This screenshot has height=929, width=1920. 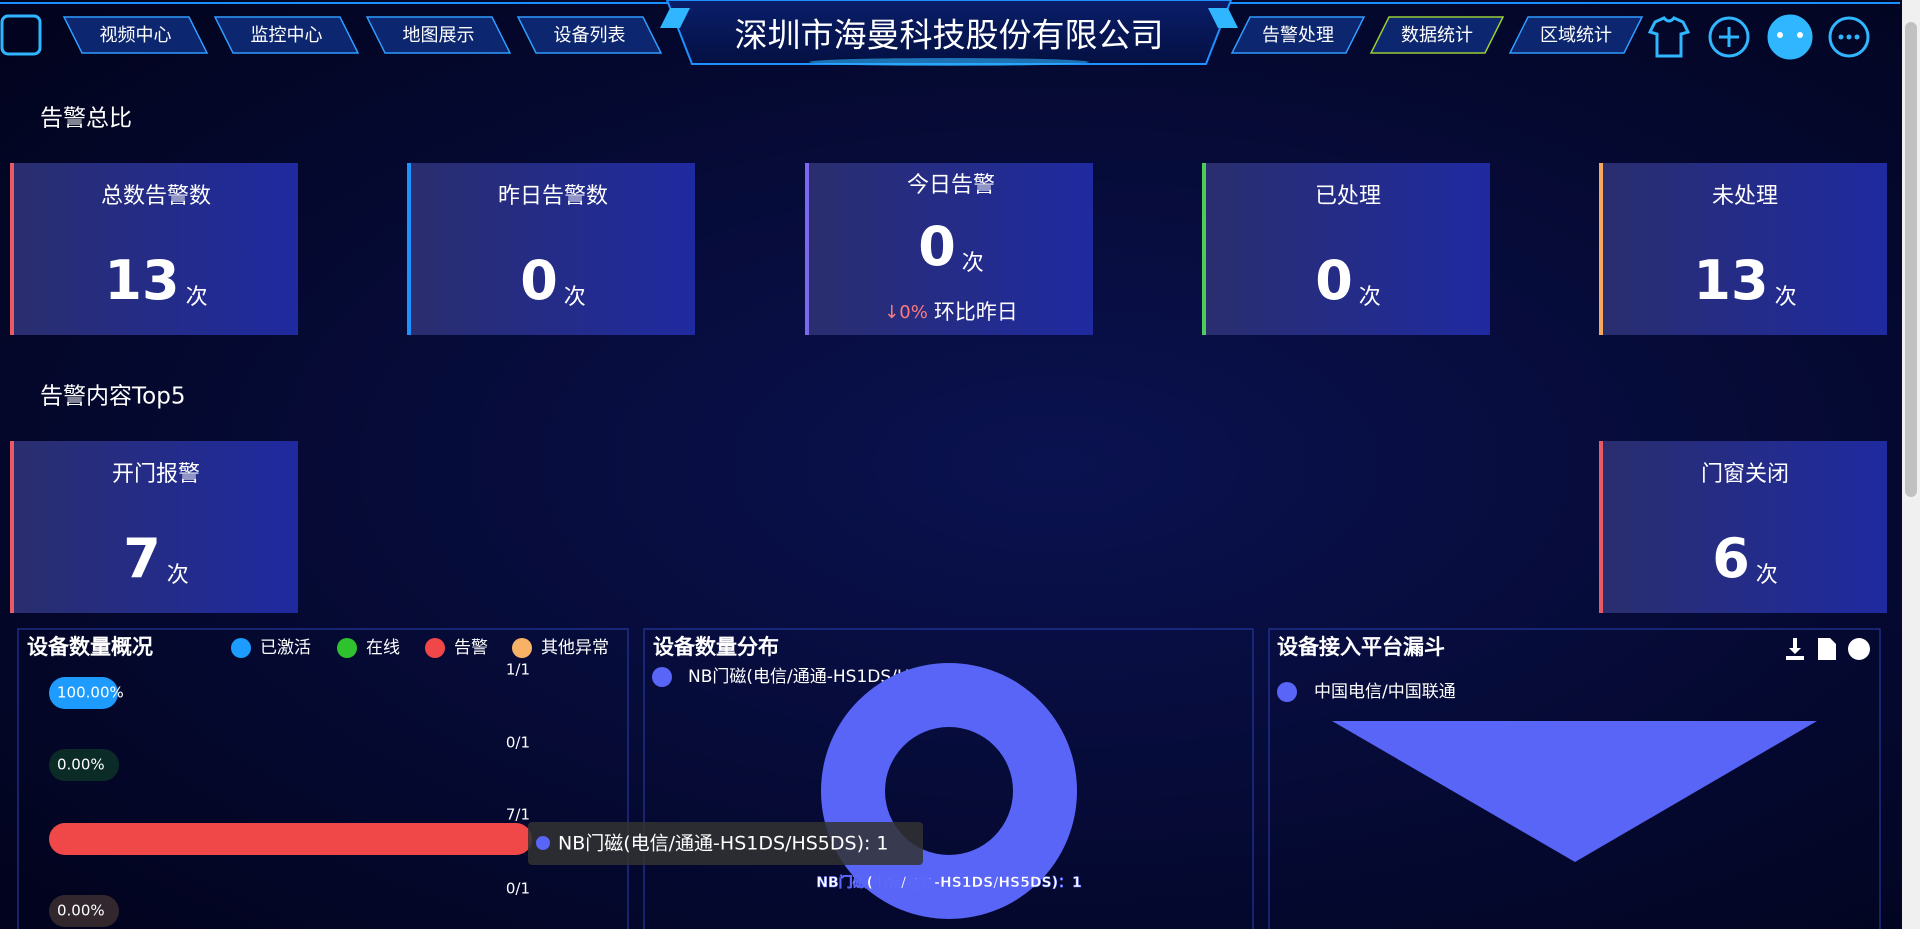 What do you see at coordinates (1795, 649) in the screenshot?
I see `download-icon` at bounding box center [1795, 649].